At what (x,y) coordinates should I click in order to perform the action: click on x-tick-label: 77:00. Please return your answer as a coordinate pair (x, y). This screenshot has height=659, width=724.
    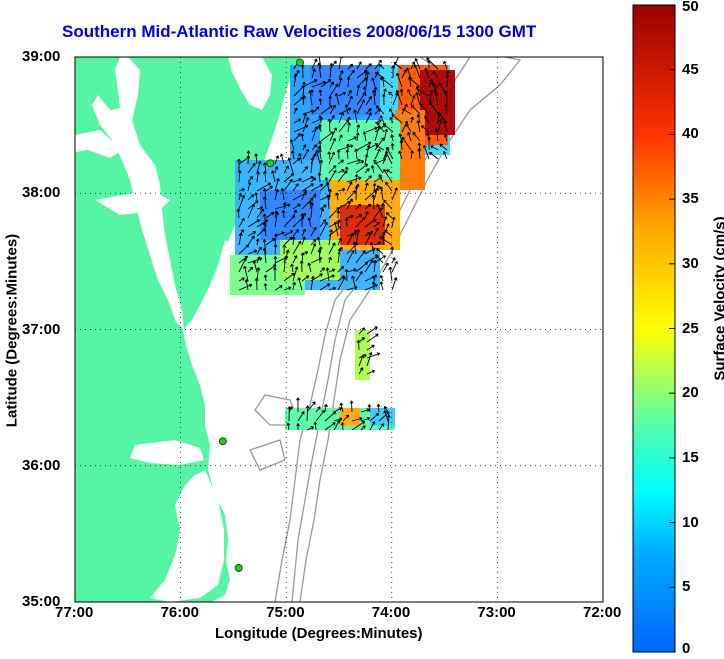
    Looking at the image, I should click on (74, 612).